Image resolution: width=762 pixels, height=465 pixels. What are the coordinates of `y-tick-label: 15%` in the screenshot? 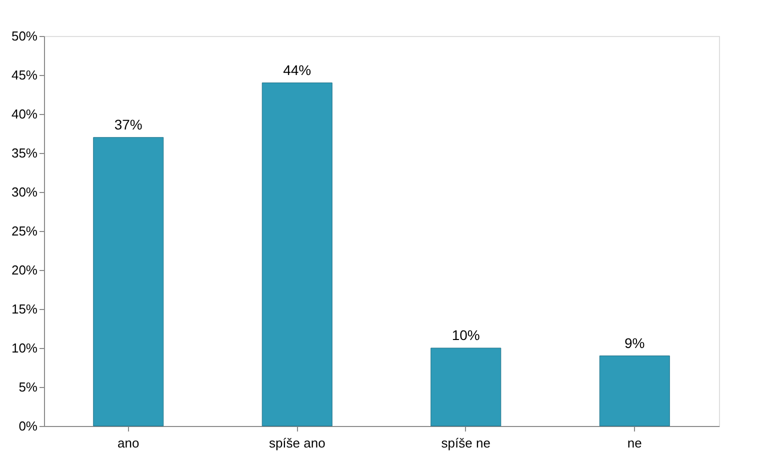 It's located at (24, 309).